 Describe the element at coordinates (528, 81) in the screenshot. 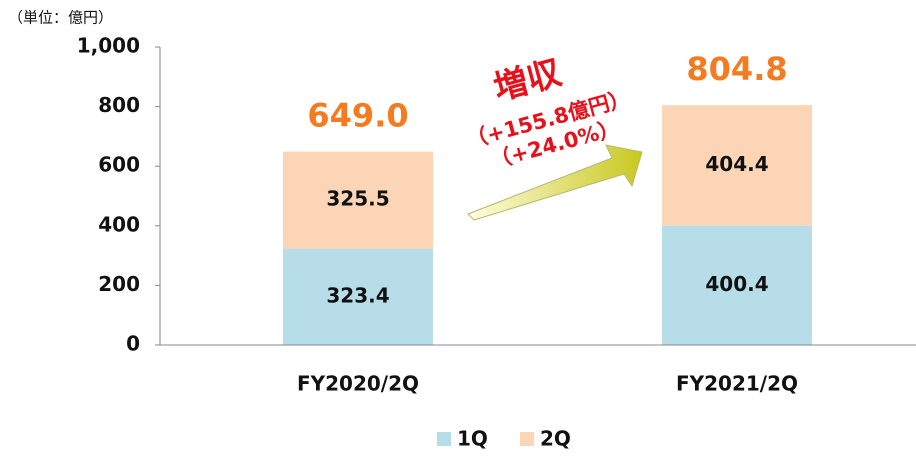

I see `annotation: 増収` at that location.